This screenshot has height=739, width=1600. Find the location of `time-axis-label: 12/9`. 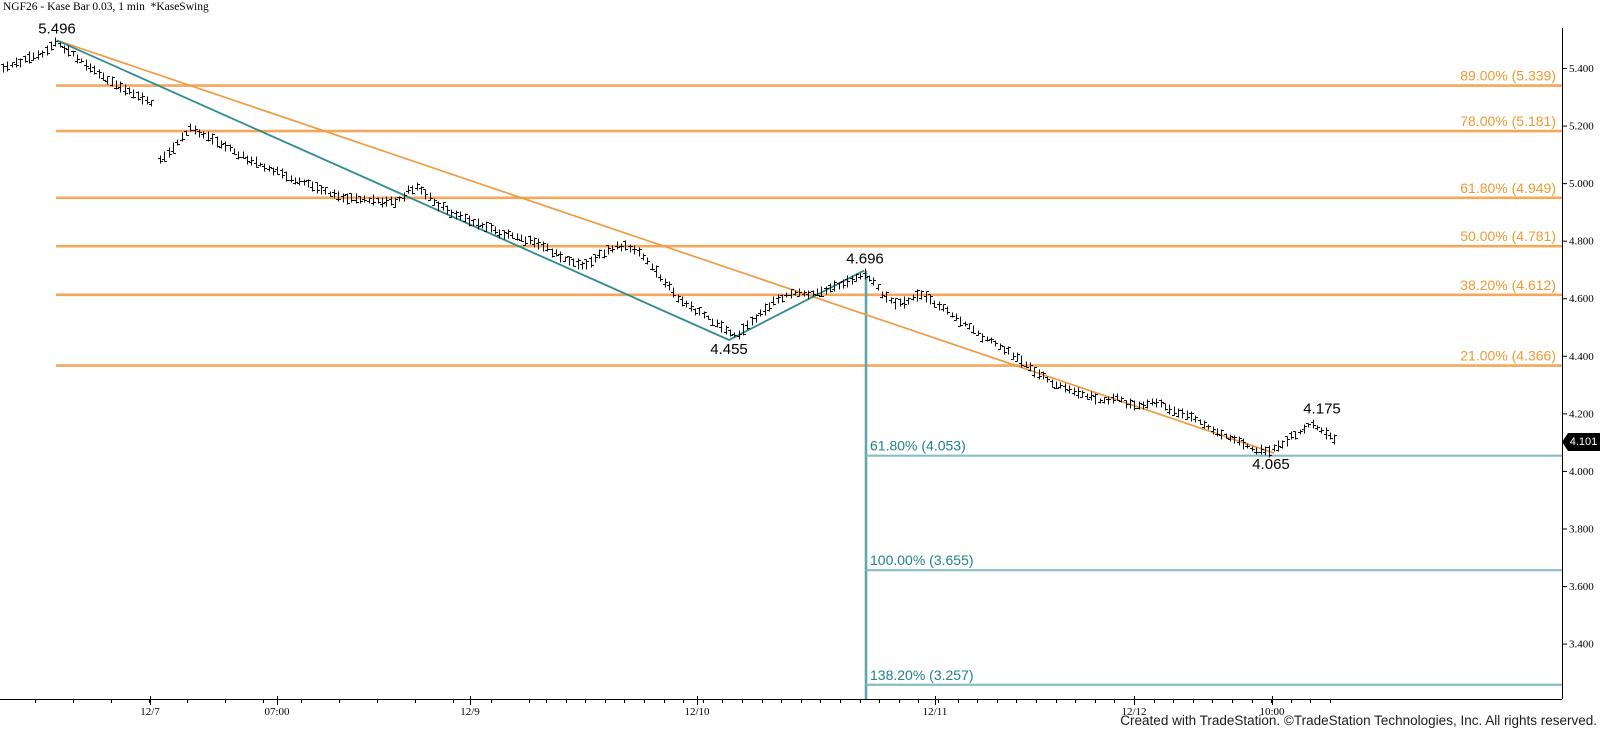

time-axis-label: 12/9 is located at coordinates (470, 712).